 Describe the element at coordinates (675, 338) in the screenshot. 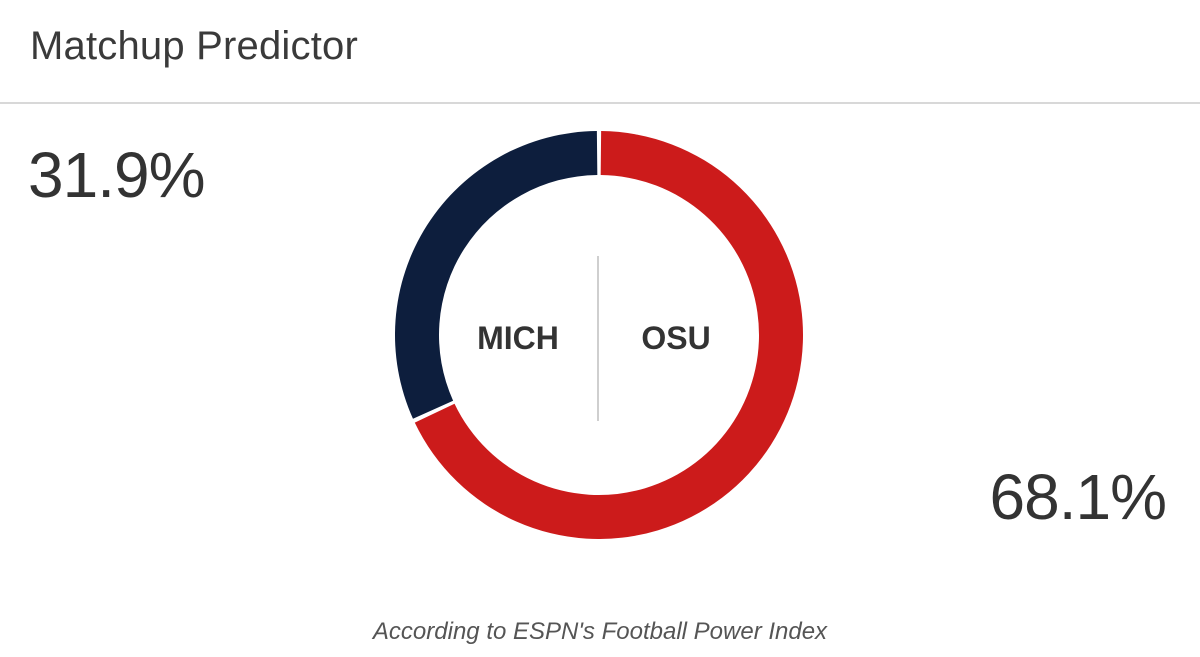

I see `home-team-label: OSU` at that location.